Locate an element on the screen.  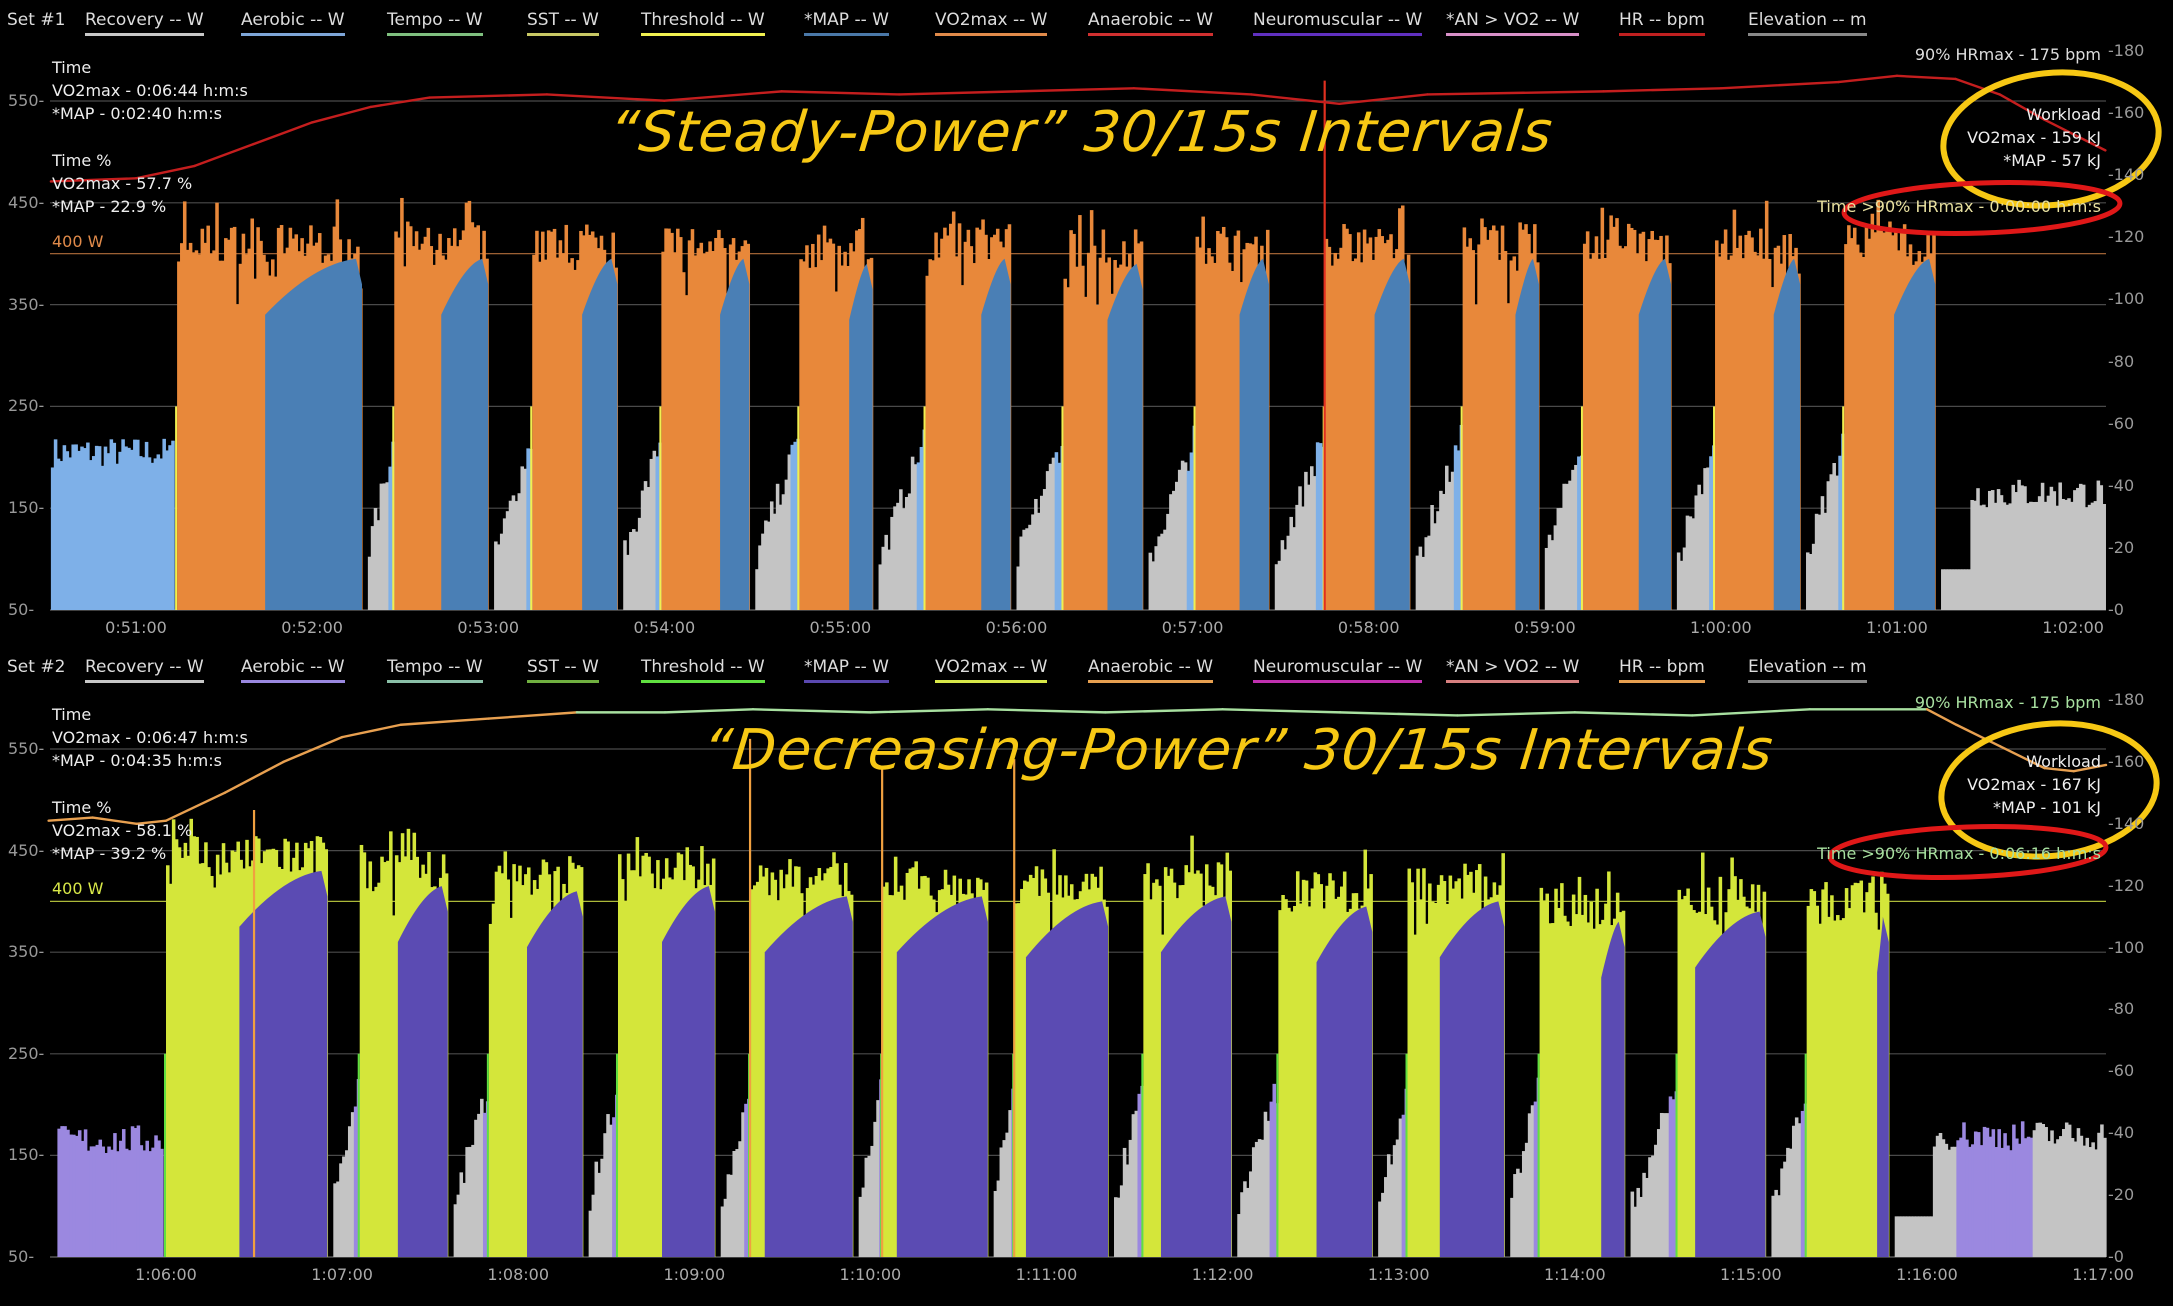
y-tick-label: 450- is located at coordinates (26, 202).